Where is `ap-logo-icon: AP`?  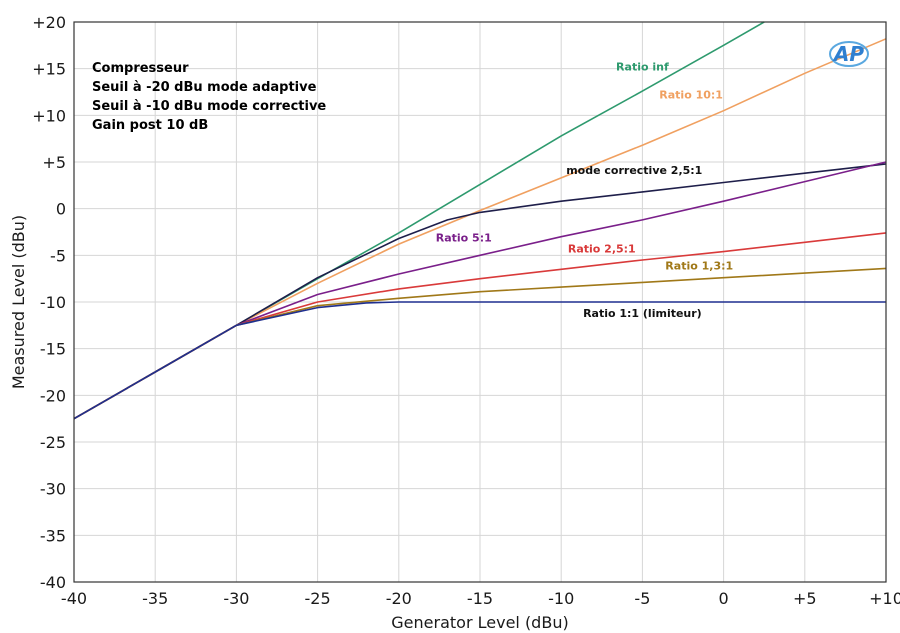
ap-logo-icon: AP is located at coordinates (849, 54).